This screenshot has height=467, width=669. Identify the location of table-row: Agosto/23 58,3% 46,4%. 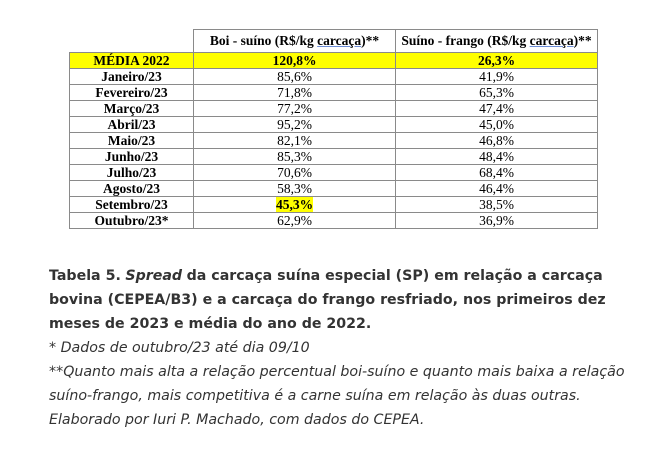
(333, 188).